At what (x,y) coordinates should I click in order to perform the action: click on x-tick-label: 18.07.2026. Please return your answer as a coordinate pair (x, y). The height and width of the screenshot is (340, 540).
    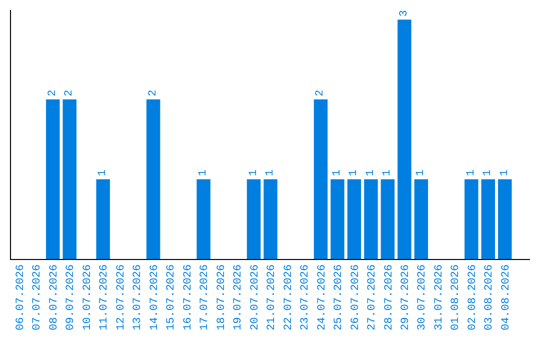
    Looking at the image, I should click on (222, 297).